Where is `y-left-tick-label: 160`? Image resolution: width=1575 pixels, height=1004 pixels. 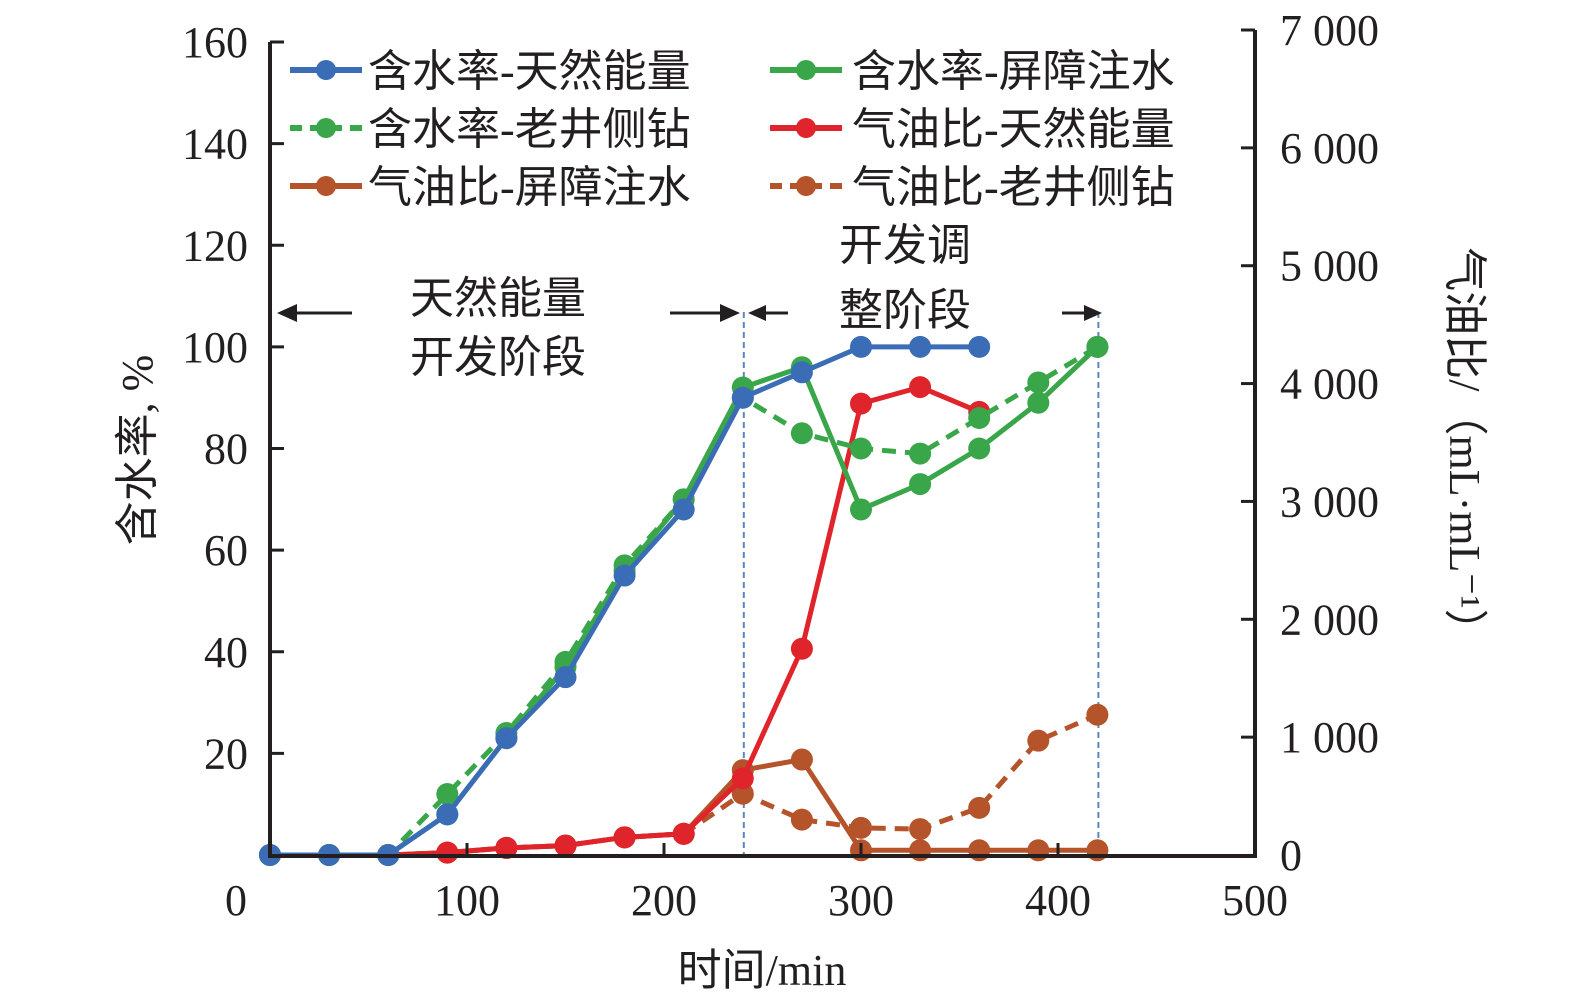
y-left-tick-label: 160 is located at coordinates (215, 42).